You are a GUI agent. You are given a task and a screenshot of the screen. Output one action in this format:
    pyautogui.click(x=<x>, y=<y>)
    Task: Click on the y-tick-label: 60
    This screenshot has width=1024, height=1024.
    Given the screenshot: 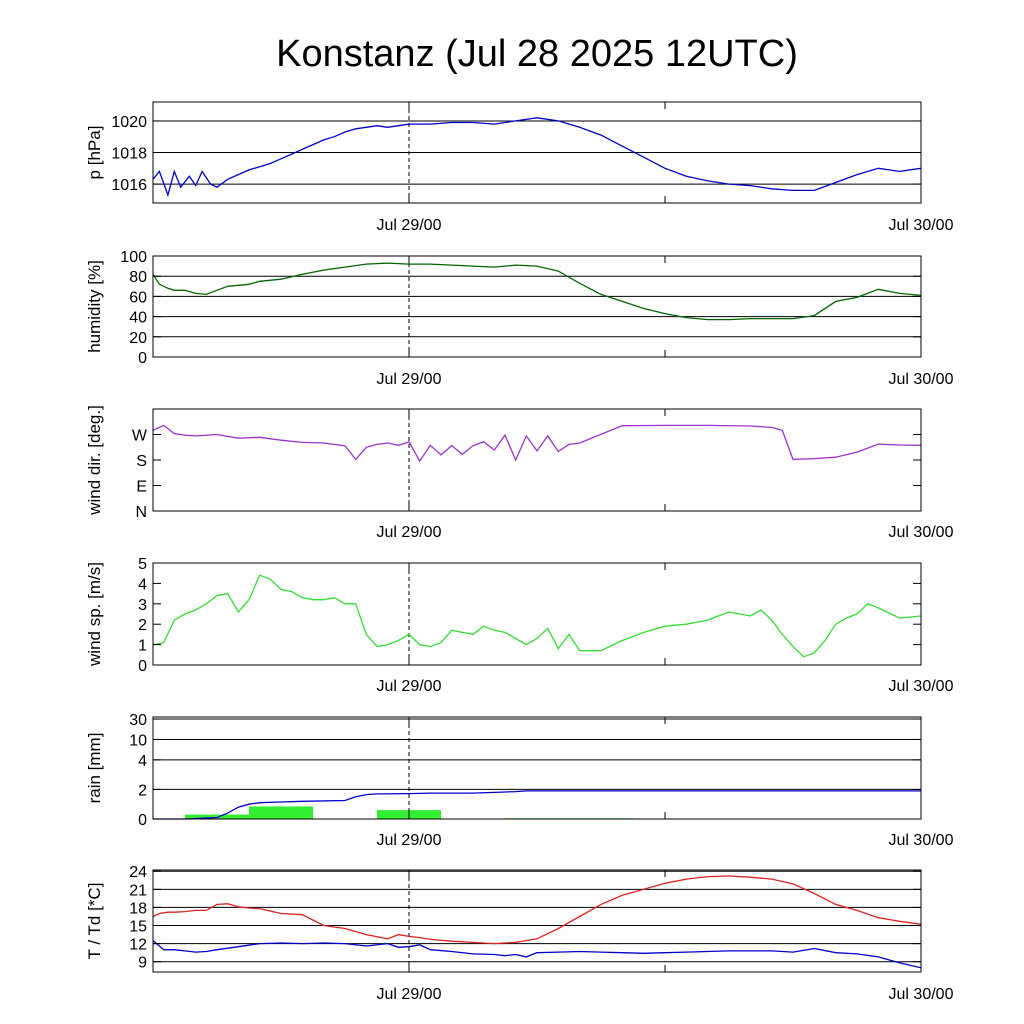 What is the action you would take?
    pyautogui.click(x=138, y=297)
    